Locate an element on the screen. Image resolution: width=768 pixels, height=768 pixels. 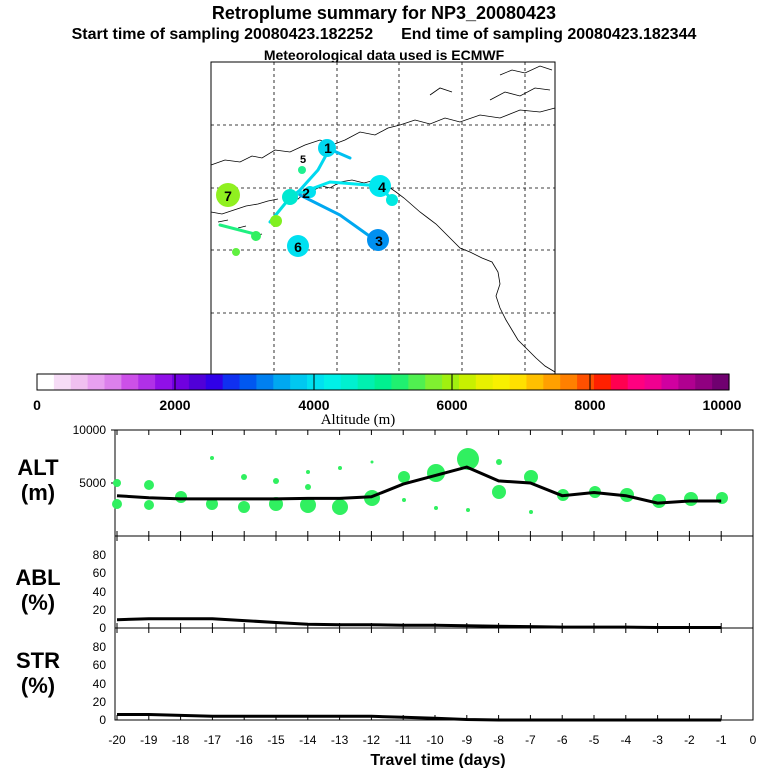
x-tick-label: -16 is located at coordinates (245, 740).